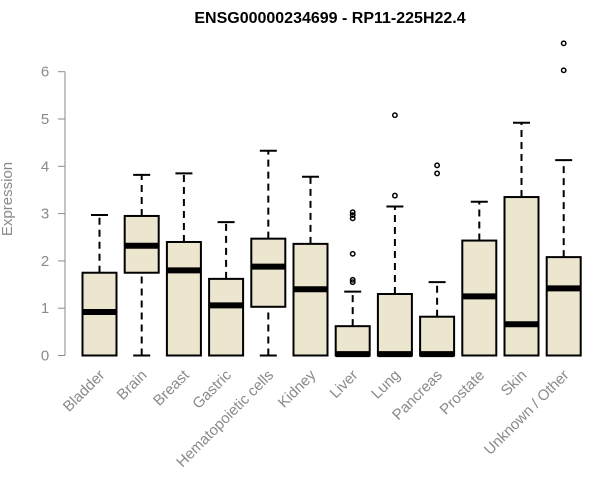 This screenshot has height=500, width=600. Describe the element at coordinates (297, 388) in the screenshot. I see `x-tick-label: Kidney` at that location.